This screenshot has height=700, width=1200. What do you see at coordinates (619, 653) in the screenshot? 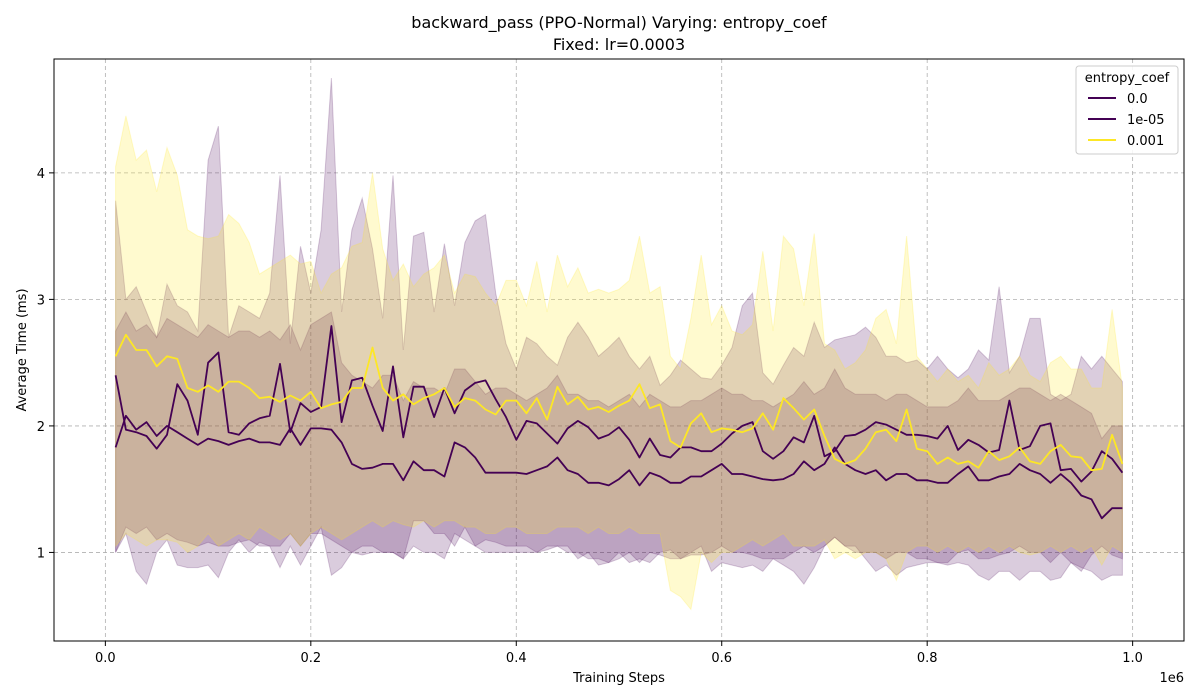
I see `x-axis: 0.0 0.2 0.4 0.6 0.8 1.0` at bounding box center [619, 653].